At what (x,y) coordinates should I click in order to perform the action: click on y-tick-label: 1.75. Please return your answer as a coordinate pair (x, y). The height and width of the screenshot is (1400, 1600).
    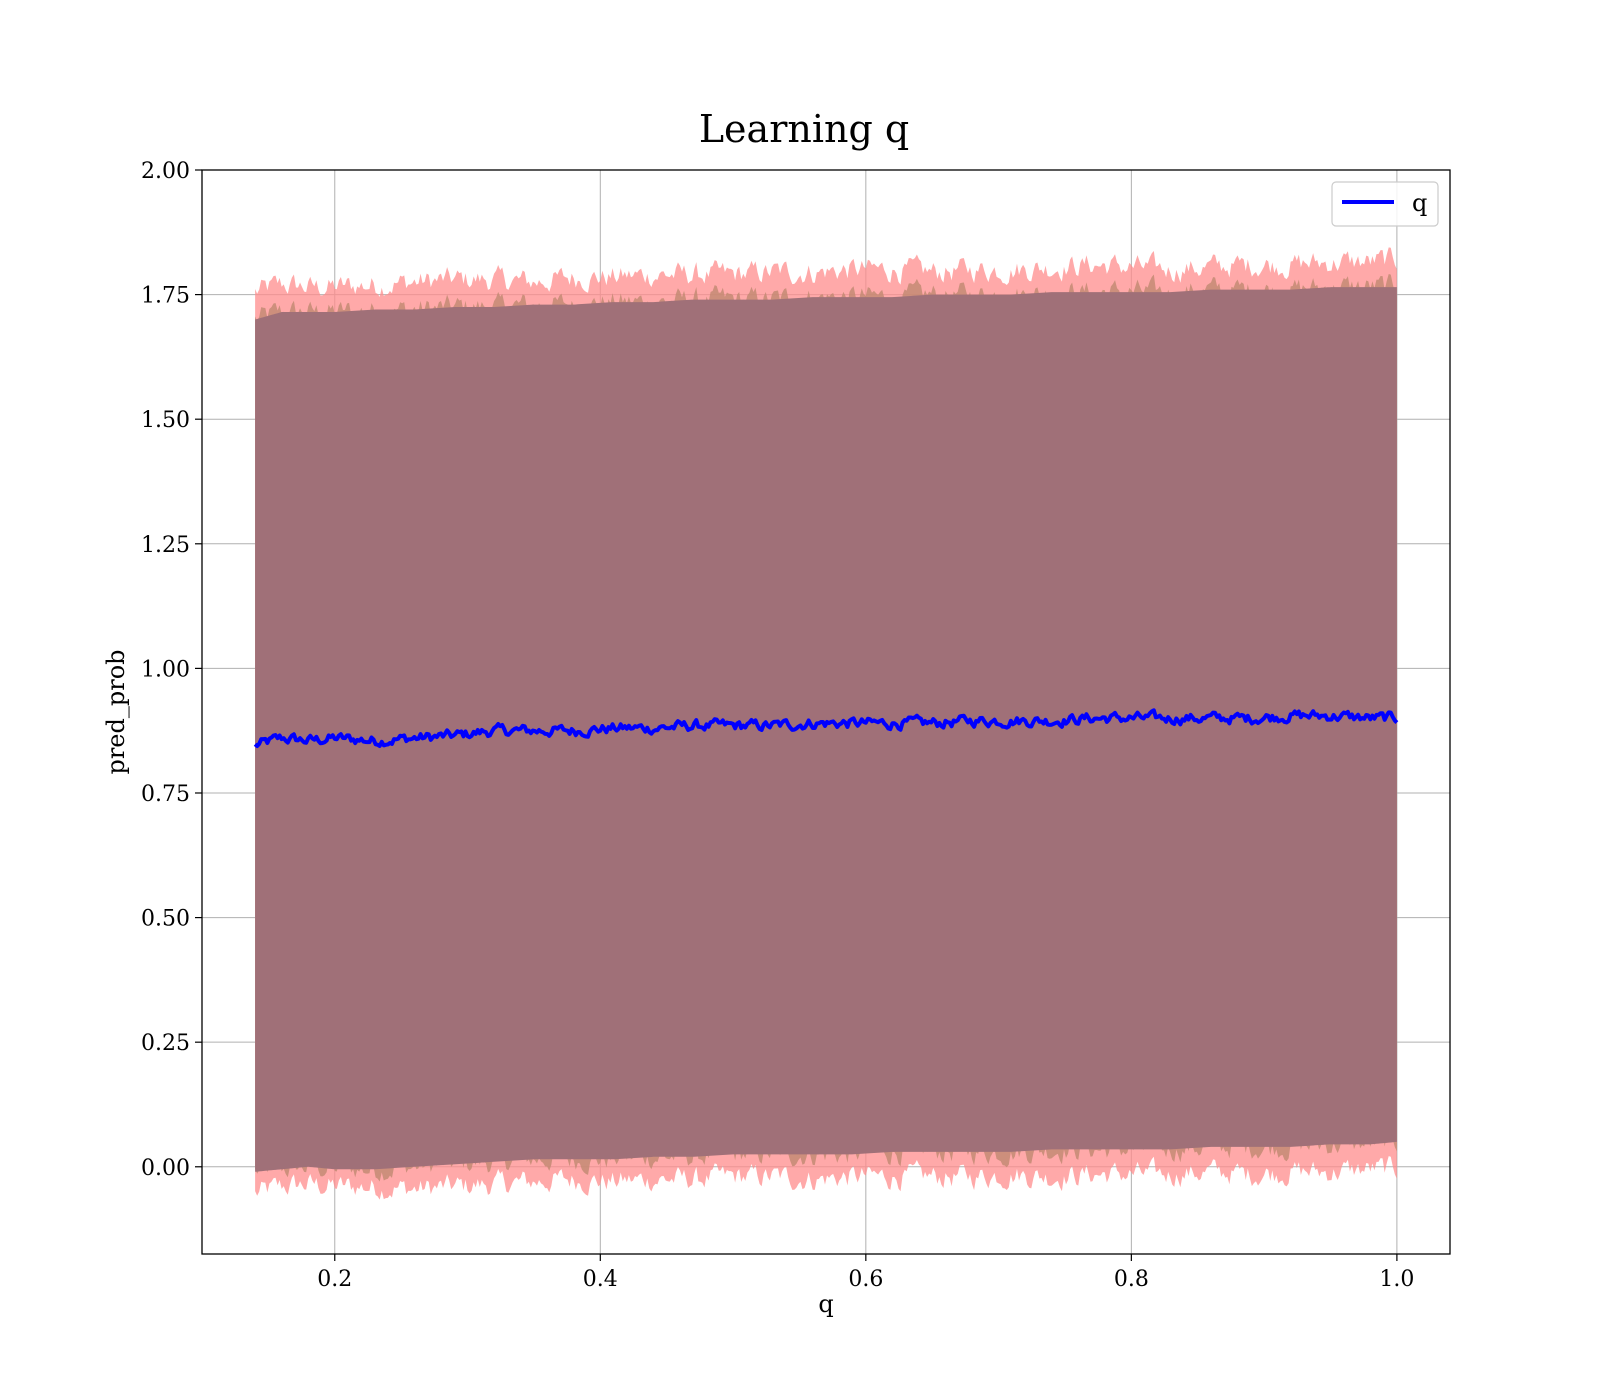
    Looking at the image, I should click on (165, 296).